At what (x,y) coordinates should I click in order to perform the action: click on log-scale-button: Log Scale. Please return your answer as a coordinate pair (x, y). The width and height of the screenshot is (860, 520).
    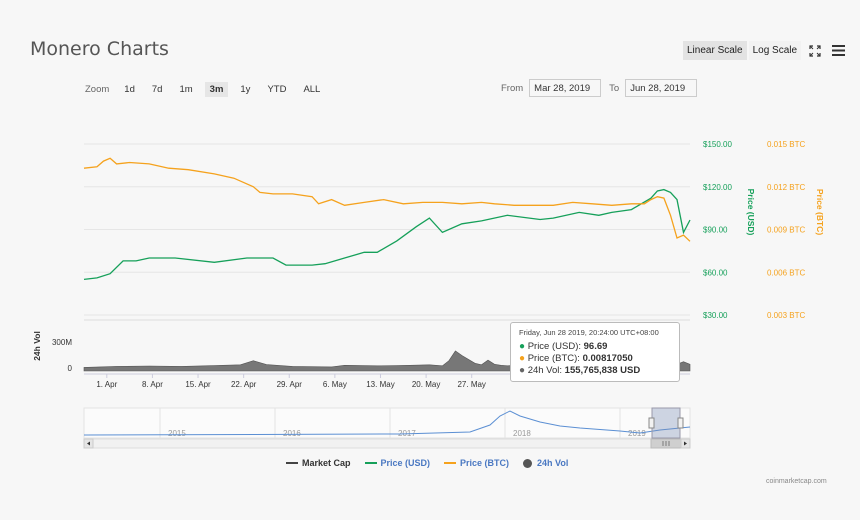
    Looking at the image, I should click on (775, 50).